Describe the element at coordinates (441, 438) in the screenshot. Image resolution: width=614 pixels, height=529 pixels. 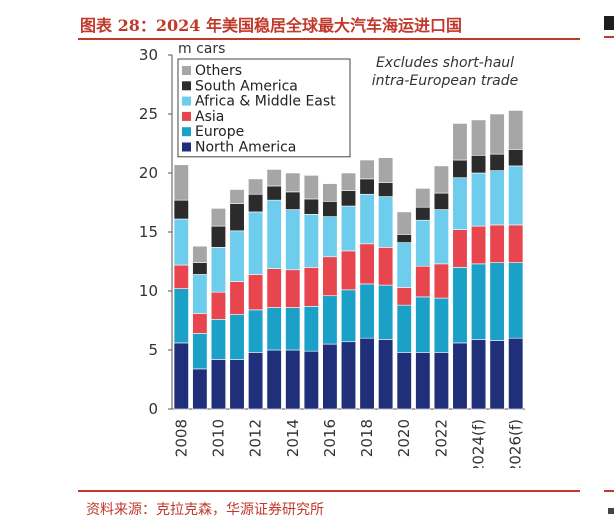
I see `x-tick-label: 2022` at that location.